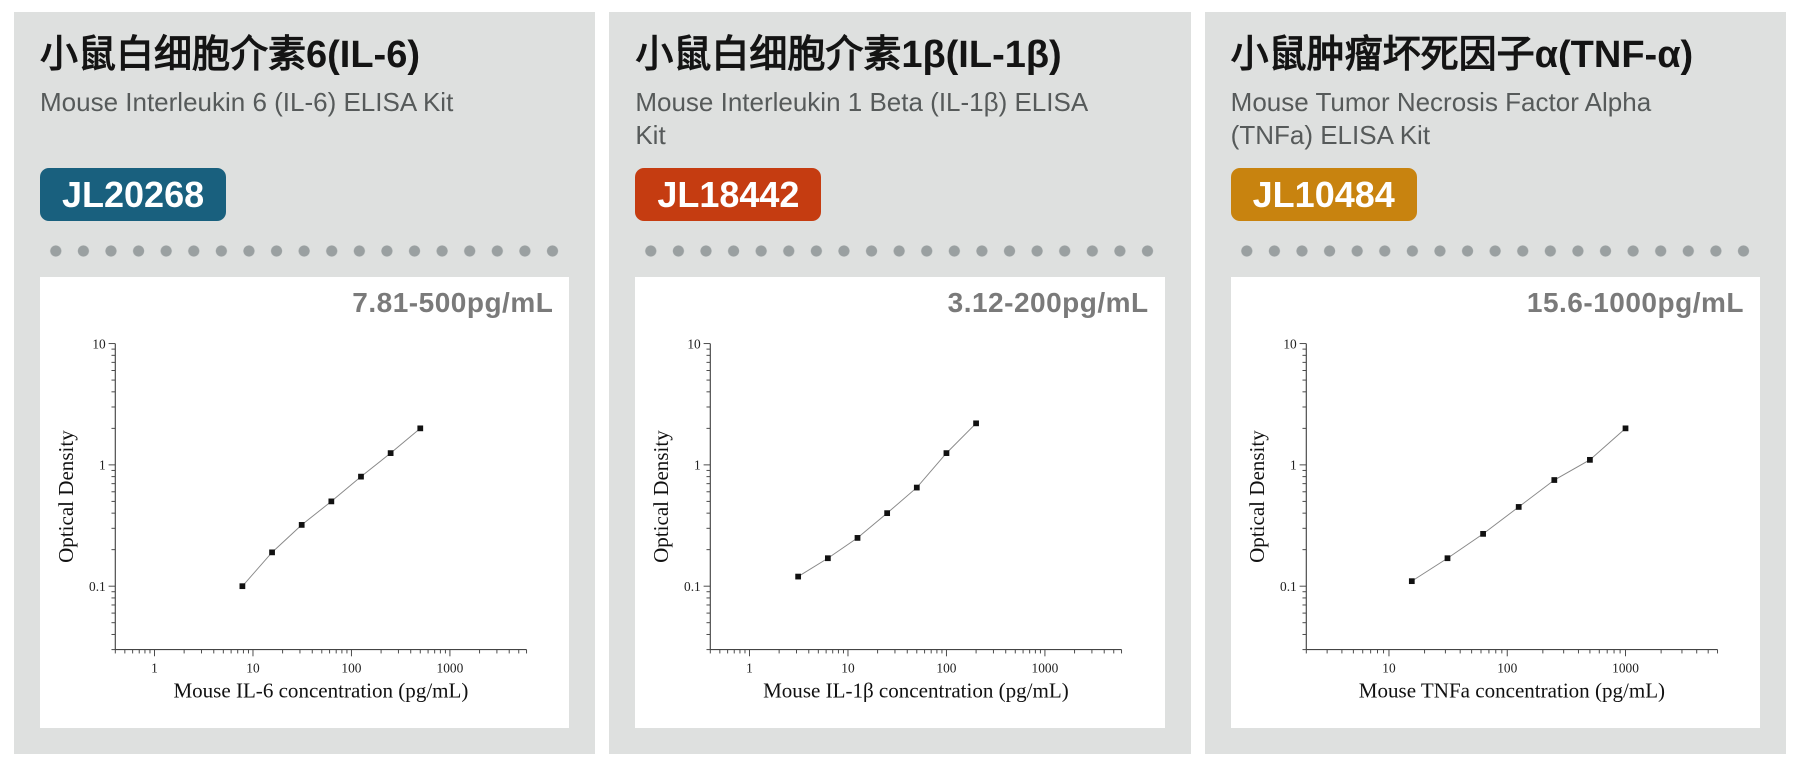 Image resolution: width=1800 pixels, height=766 pixels. What do you see at coordinates (1635, 303) in the screenshot?
I see `detection-range-label: 15.6-1000pg/mL` at bounding box center [1635, 303].